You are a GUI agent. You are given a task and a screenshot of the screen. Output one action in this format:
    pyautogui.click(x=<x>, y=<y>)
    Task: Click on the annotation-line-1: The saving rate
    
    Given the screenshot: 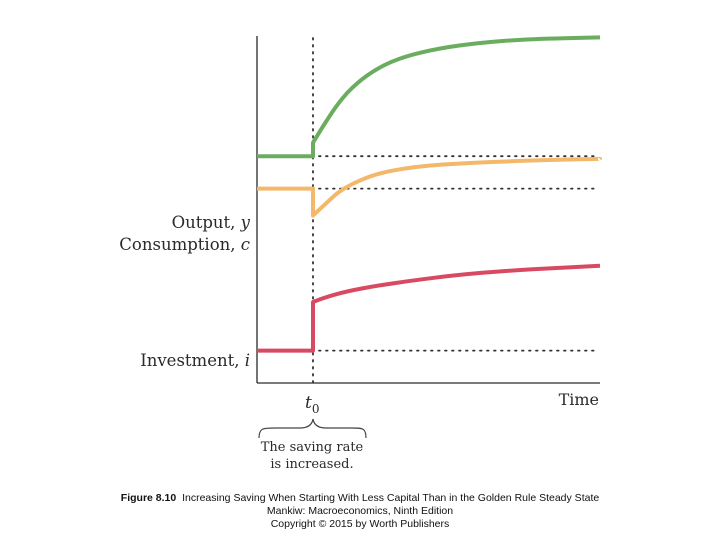 What is the action you would take?
    pyautogui.click(x=312, y=447)
    